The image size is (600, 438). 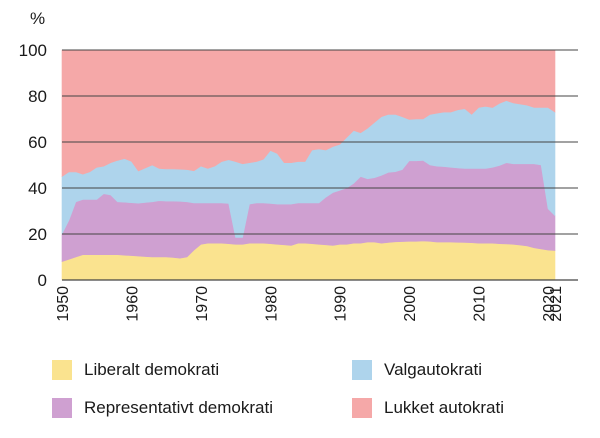 I want to click on y-tick-label: 60, so click(x=37, y=142).